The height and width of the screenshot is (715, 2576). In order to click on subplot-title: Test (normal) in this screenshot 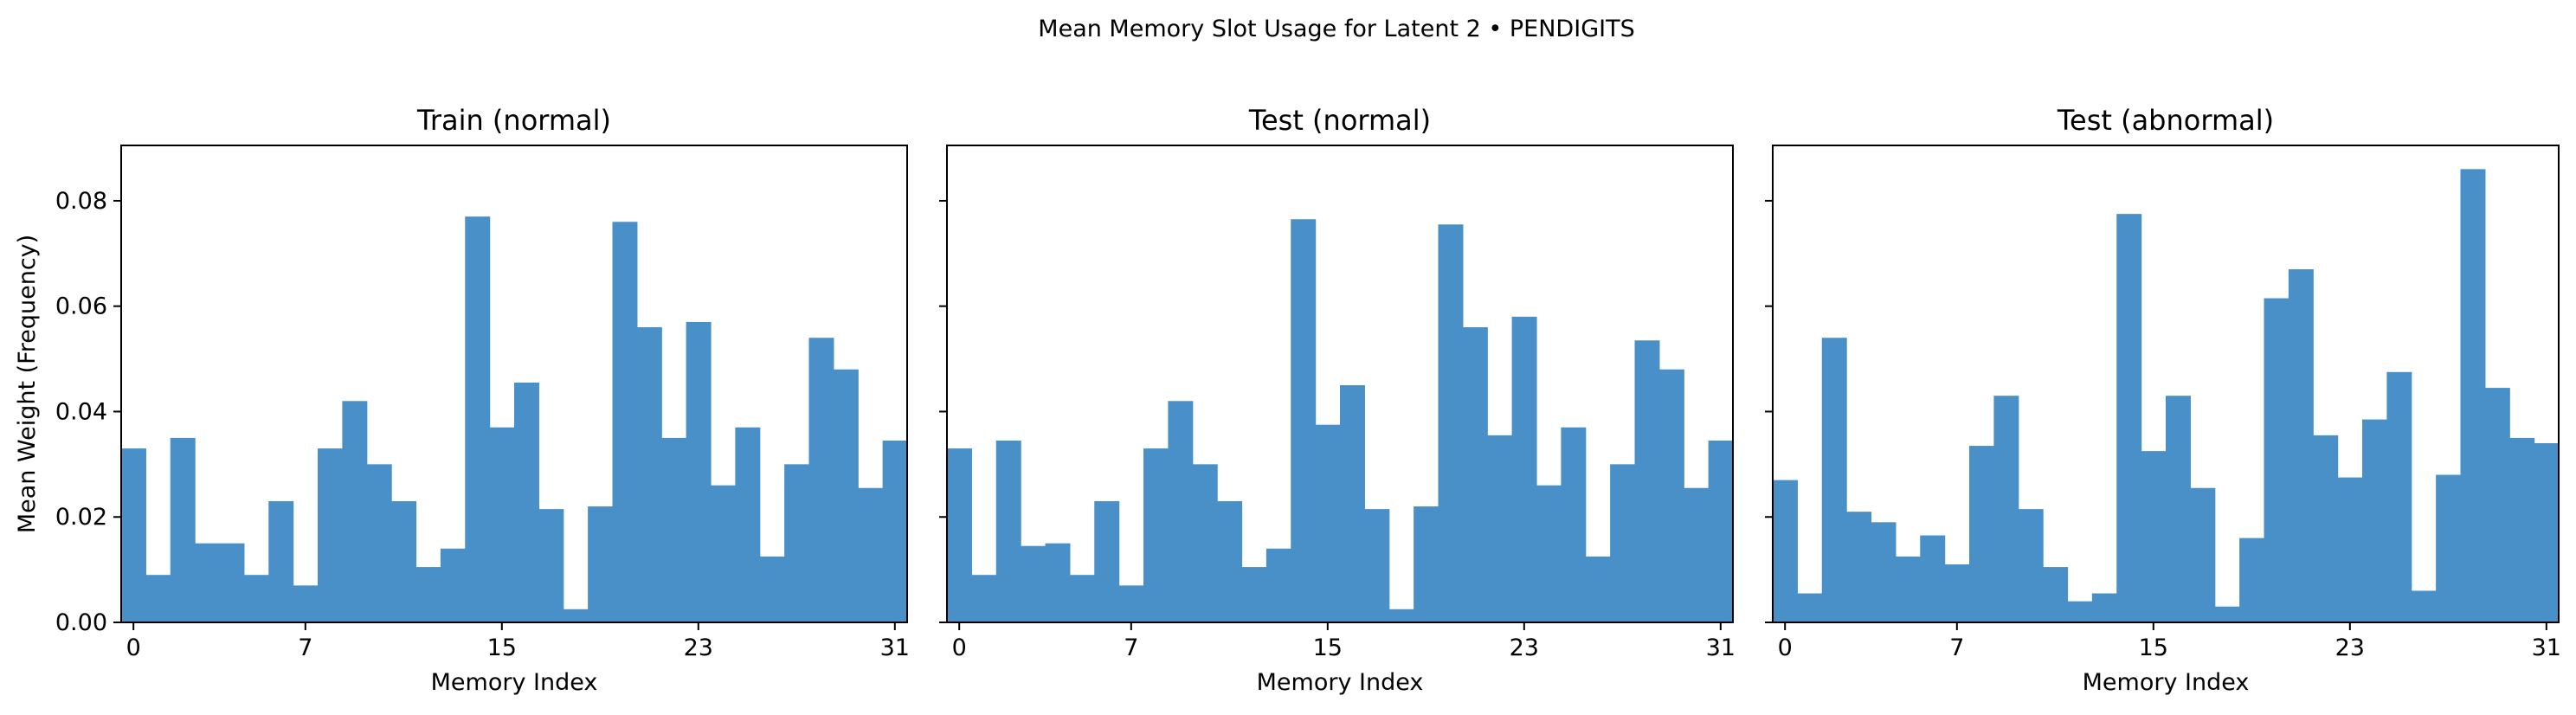, I will do `click(1339, 121)`.